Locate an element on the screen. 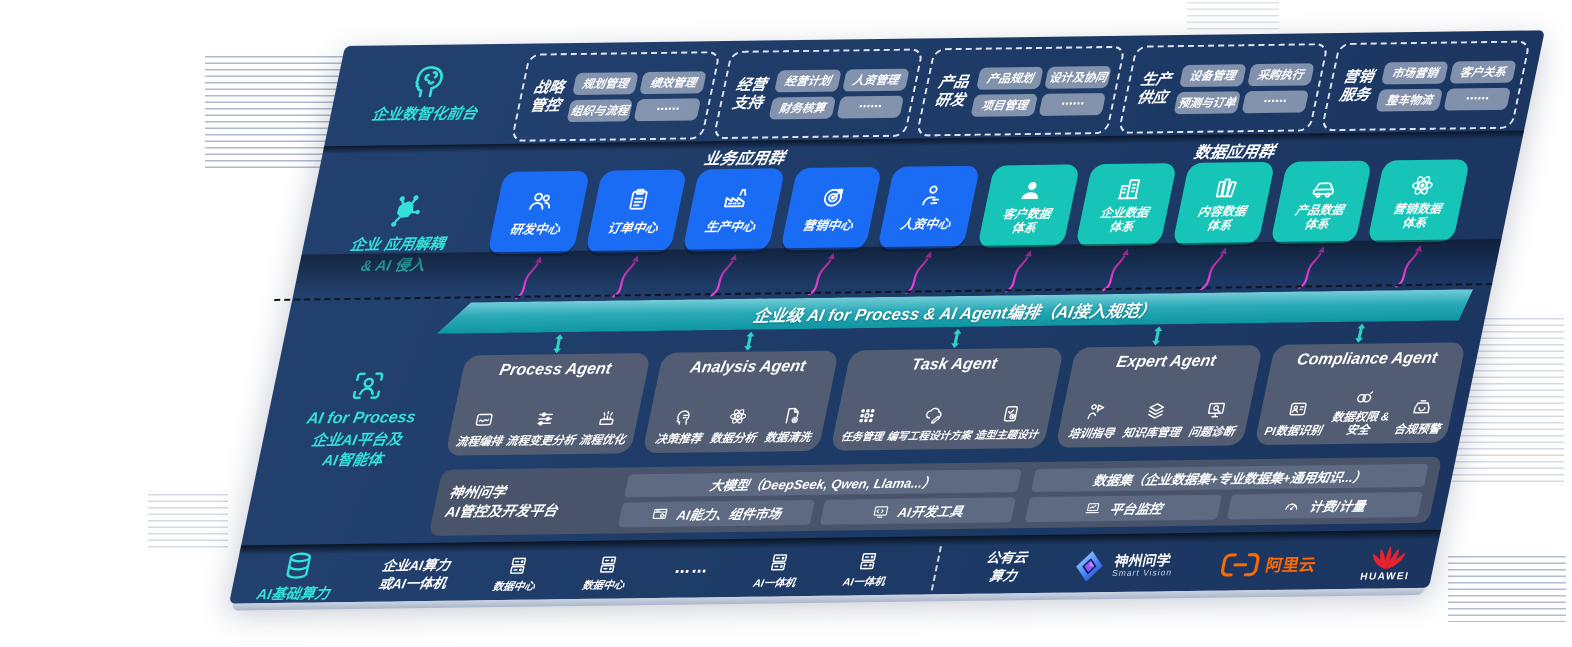  id-card-icon is located at coordinates (1297, 408).